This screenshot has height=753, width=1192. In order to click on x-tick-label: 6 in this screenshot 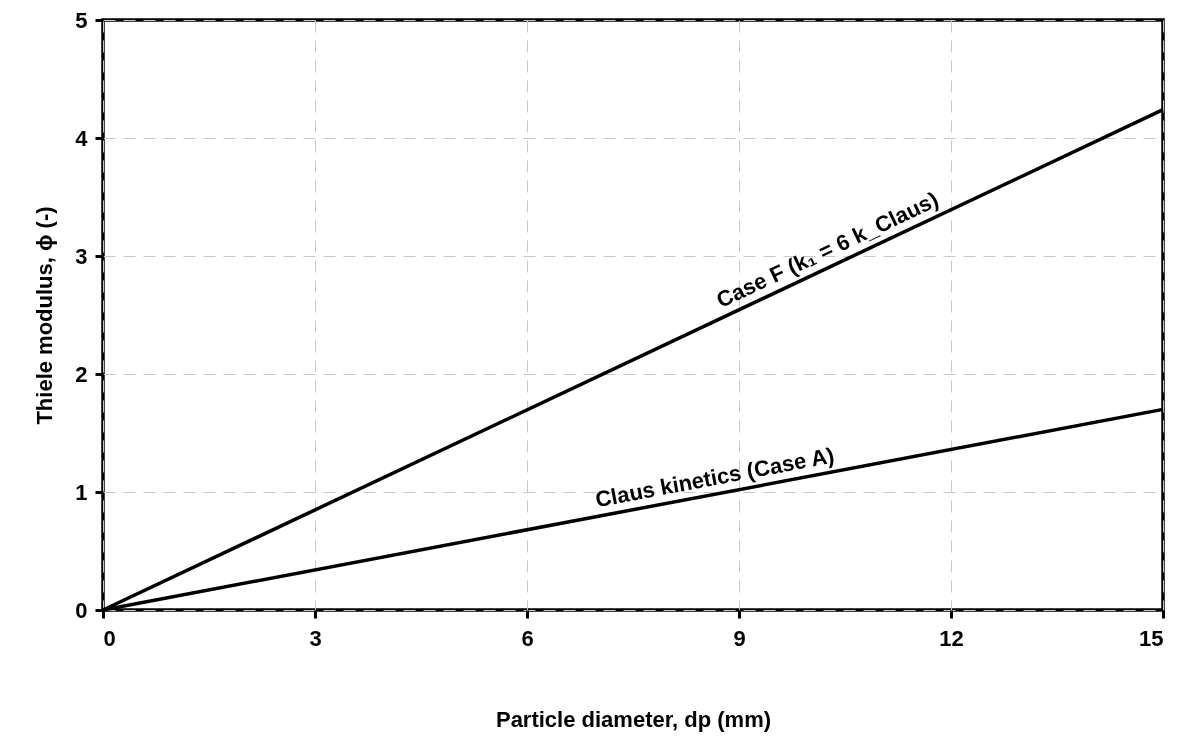, I will do `click(527, 638)`.